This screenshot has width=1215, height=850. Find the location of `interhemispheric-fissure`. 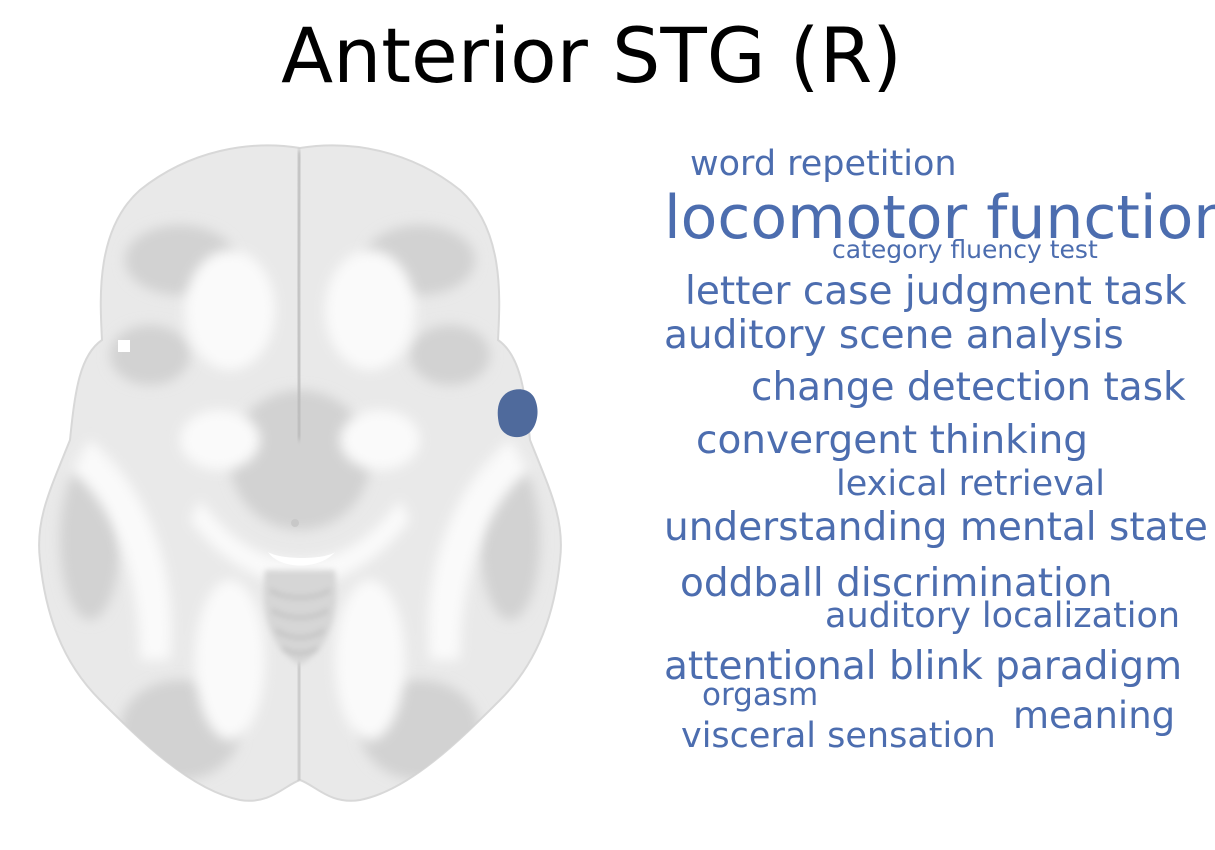

interhemispheric-fissure is located at coordinates (298, 474).